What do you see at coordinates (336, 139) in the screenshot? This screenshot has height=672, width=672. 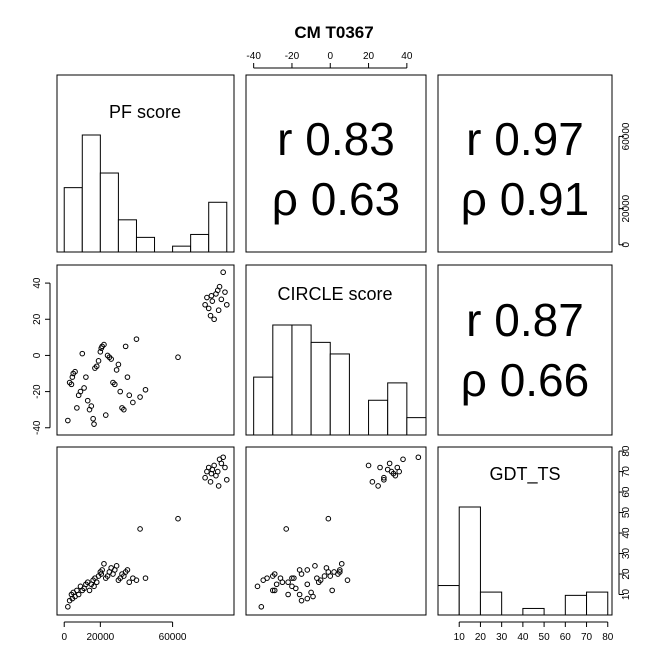 I see `corr-pf-circle-r: r 0.83` at bounding box center [336, 139].